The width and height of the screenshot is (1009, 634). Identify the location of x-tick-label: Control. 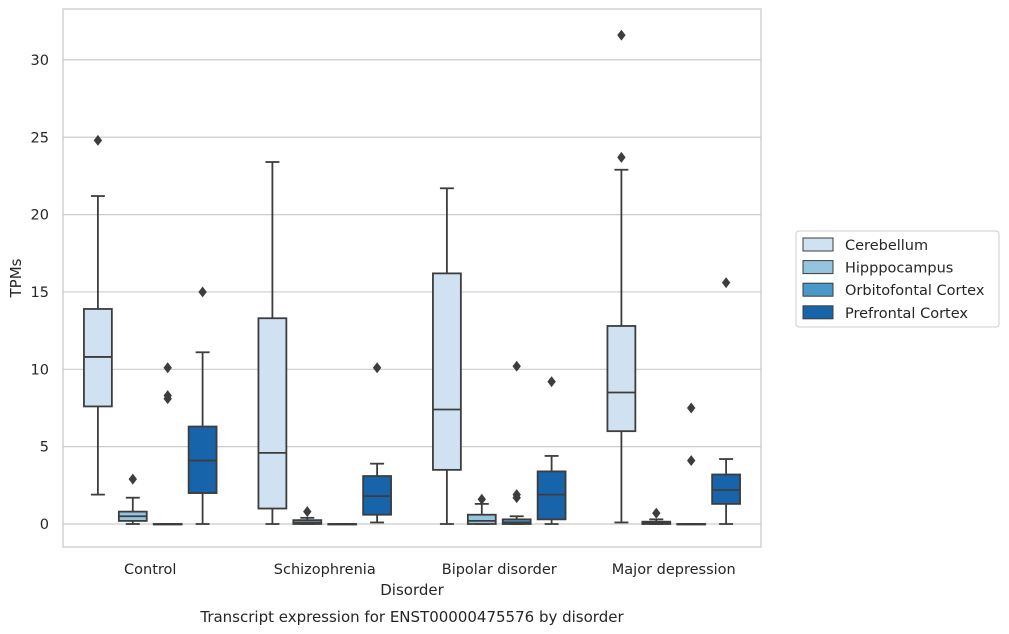
(150, 570).